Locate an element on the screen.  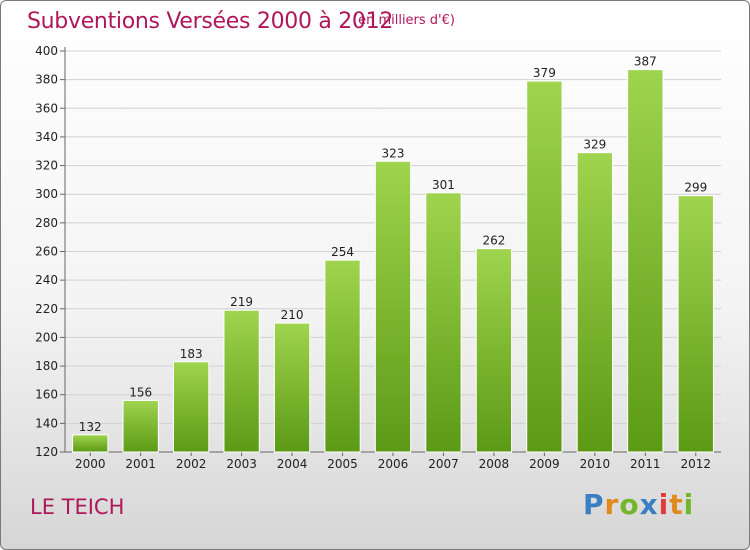
y-tick-label: 160 is located at coordinates (46, 395).